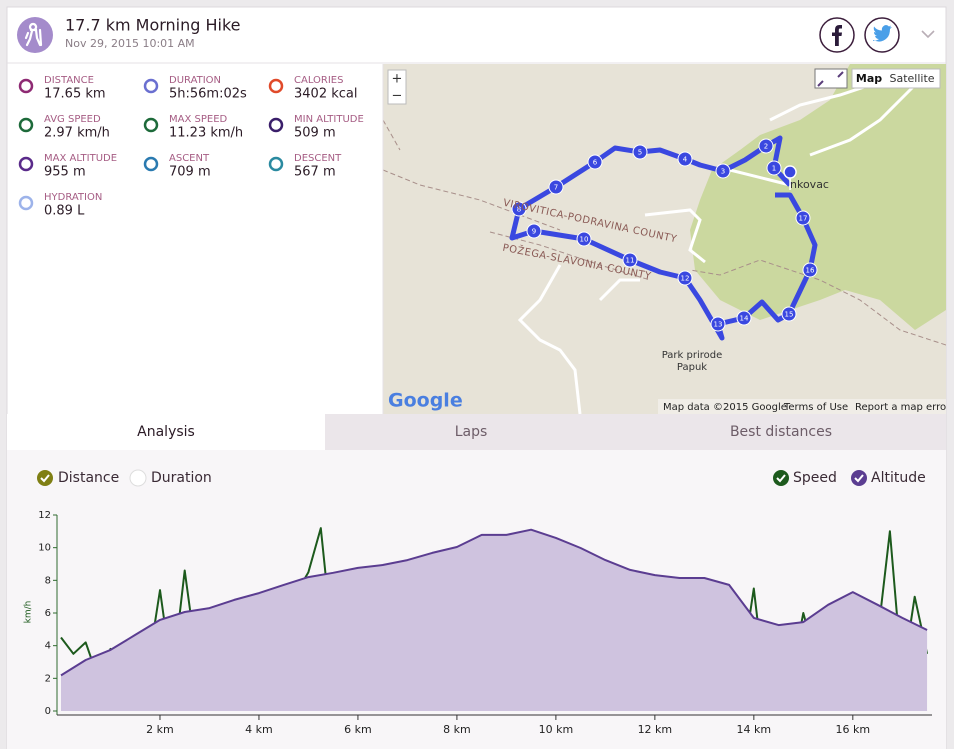  What do you see at coordinates (72, 119) in the screenshot?
I see `stat-label: AVG SPEED` at bounding box center [72, 119].